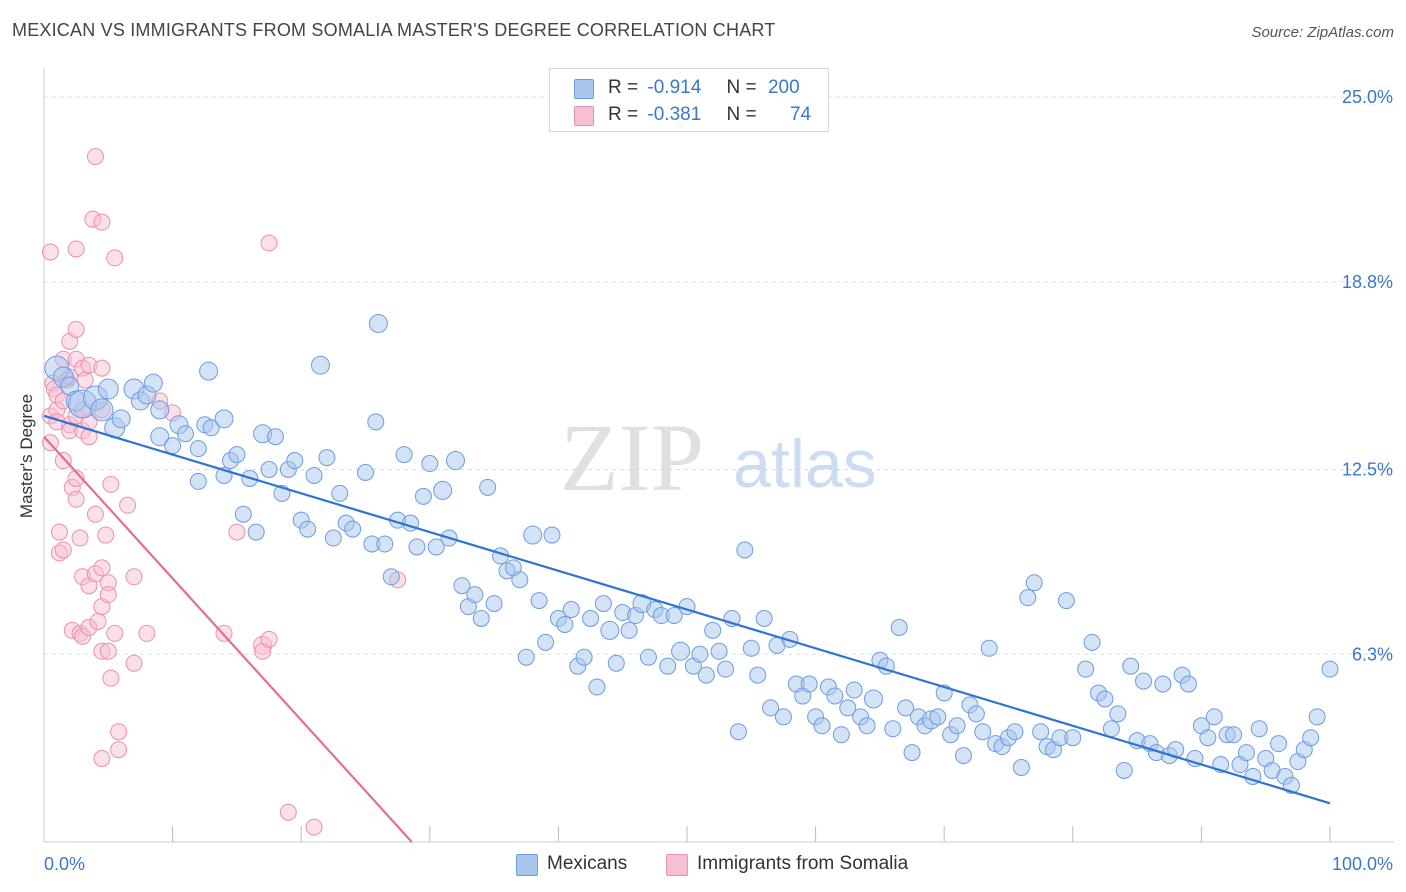 The height and width of the screenshot is (892, 1406). What do you see at coordinates (674, 114) in the screenshot?
I see `legend-r-value: -0.381` at bounding box center [674, 114].